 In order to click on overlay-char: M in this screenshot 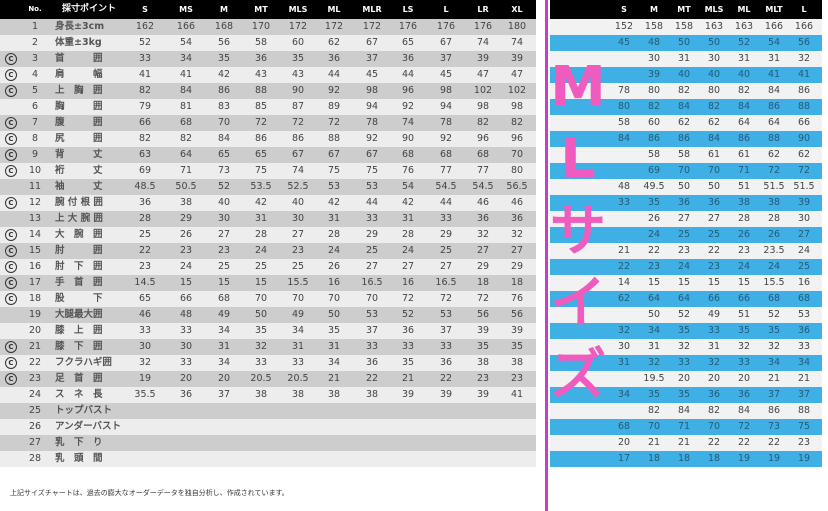, I will do `click(578, 87)`.